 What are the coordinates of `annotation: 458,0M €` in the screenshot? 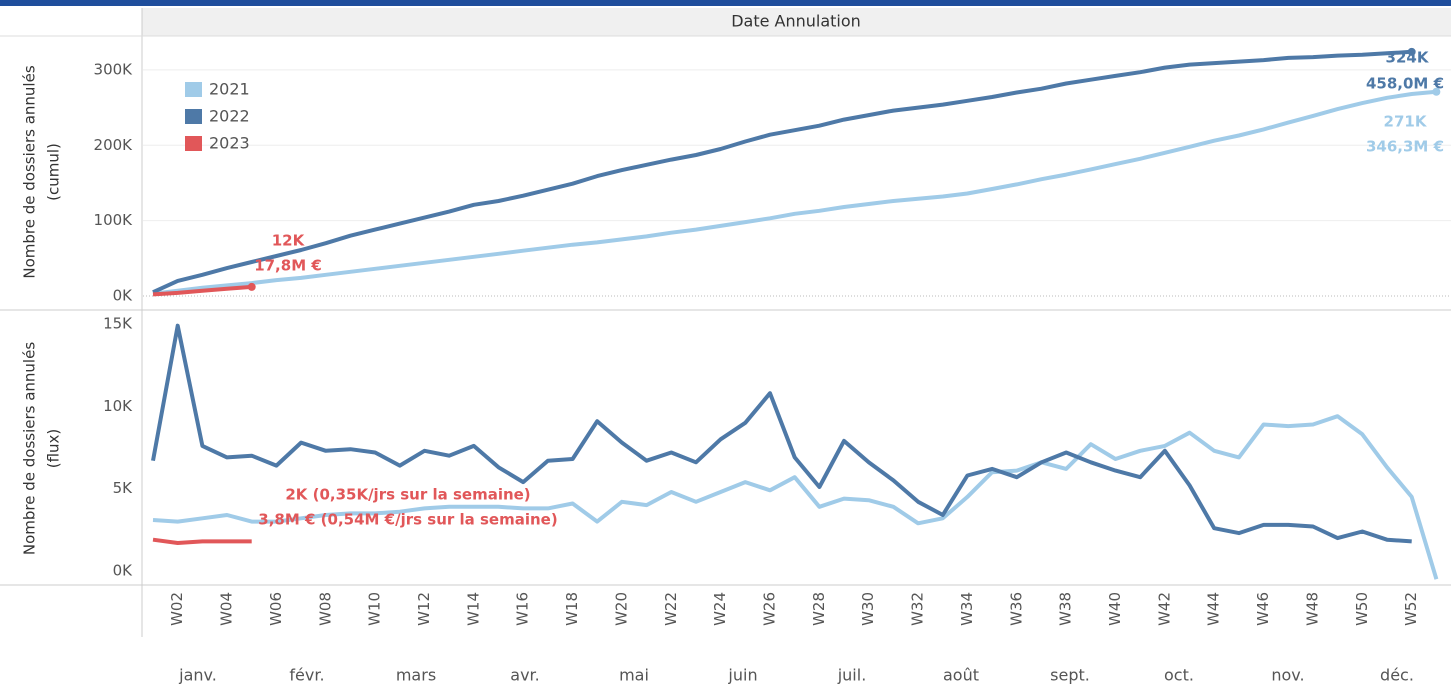 It's located at (1405, 84).